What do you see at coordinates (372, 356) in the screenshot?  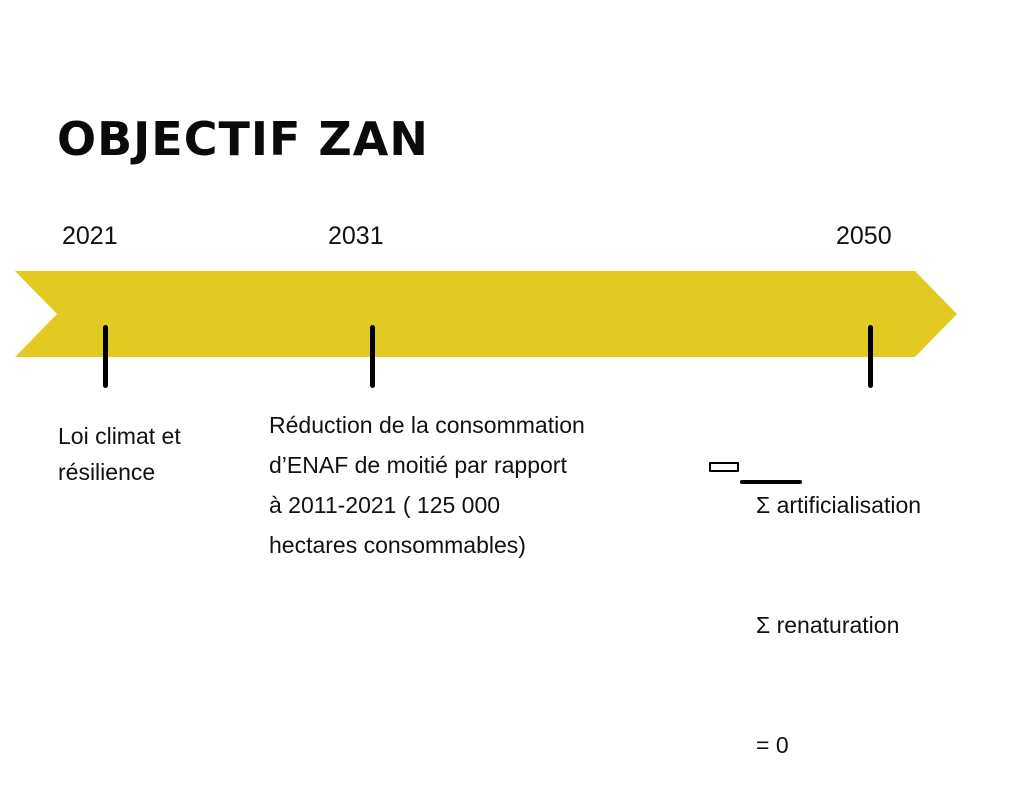 I see `timeline-tick-2031` at bounding box center [372, 356].